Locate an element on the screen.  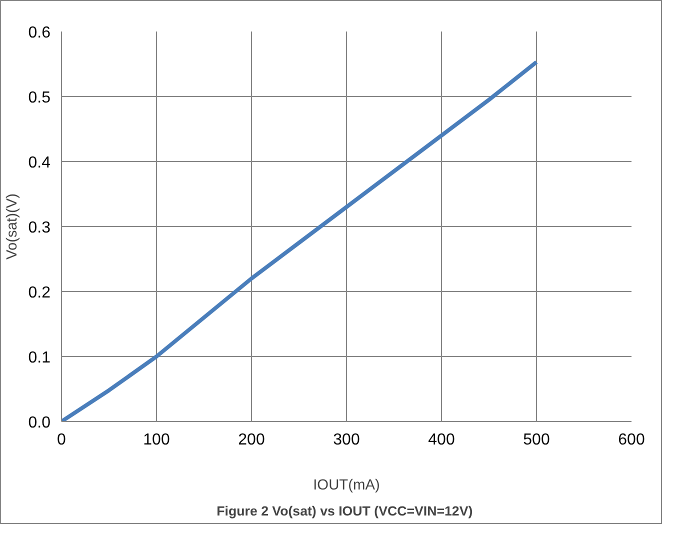
x-axis-title: IOUT(mA) is located at coordinates (346, 486).